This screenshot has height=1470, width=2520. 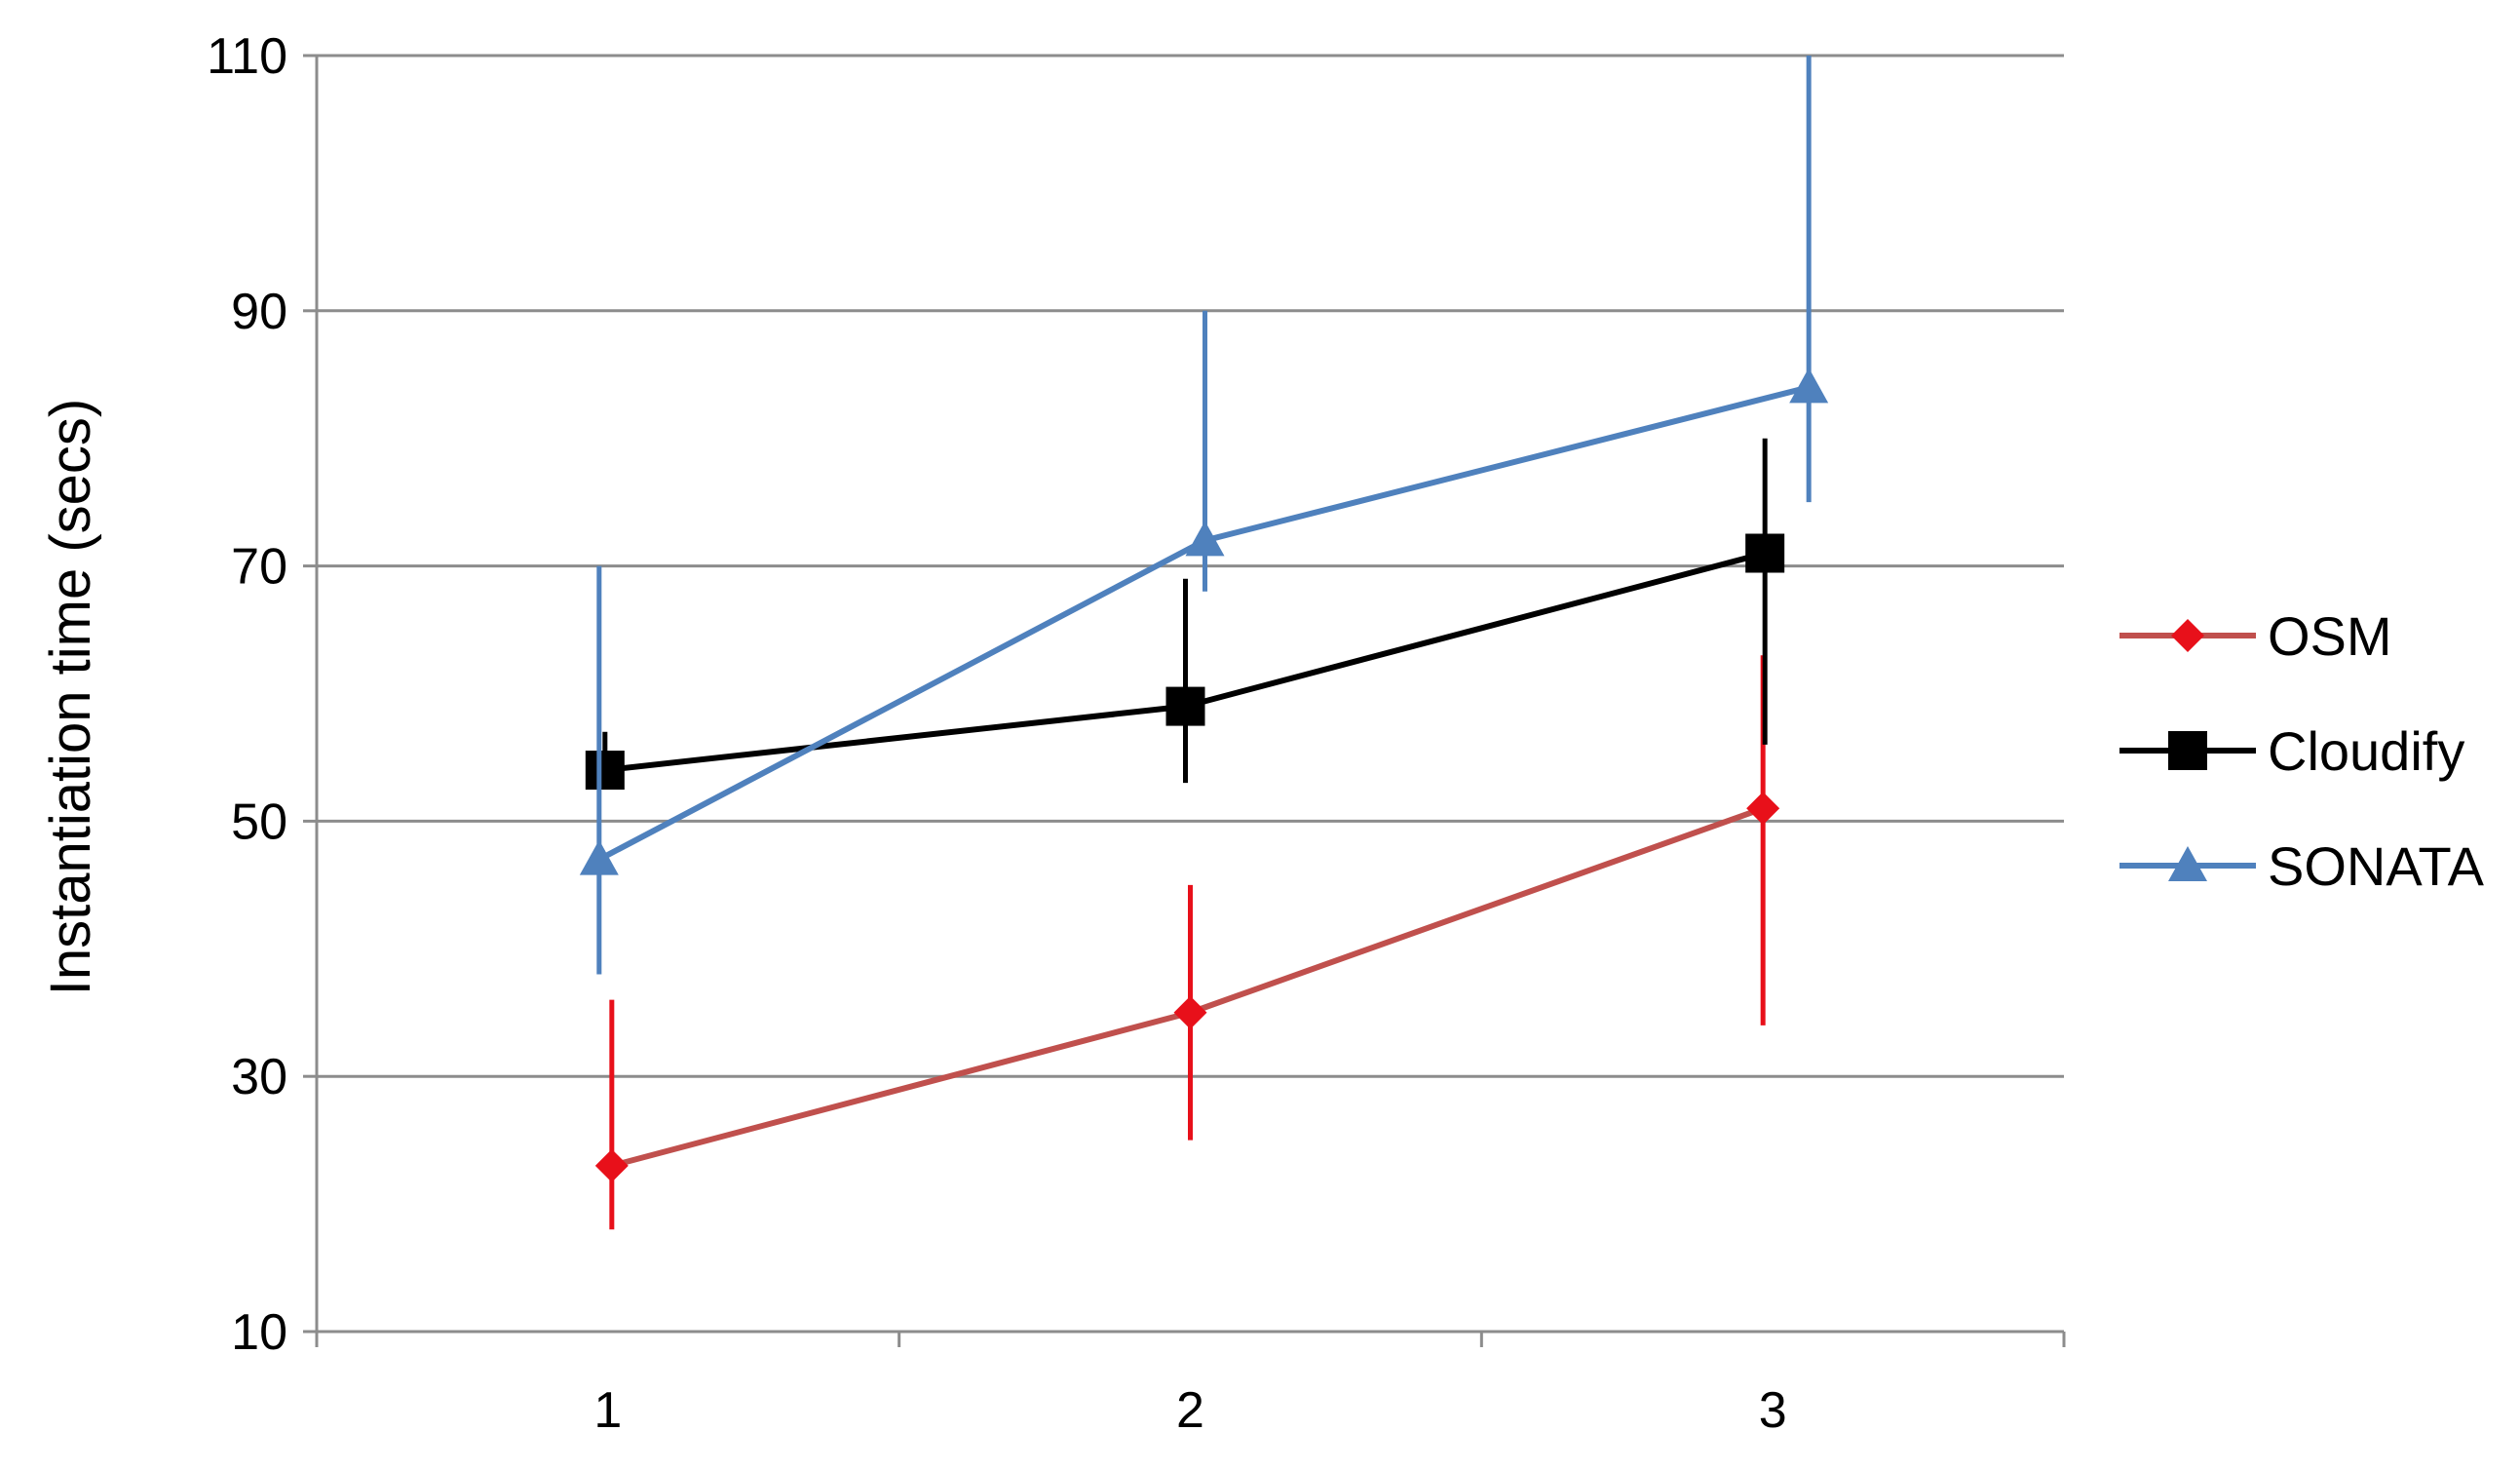 What do you see at coordinates (259, 821) in the screenshot?
I see `y-tick-label: 50` at bounding box center [259, 821].